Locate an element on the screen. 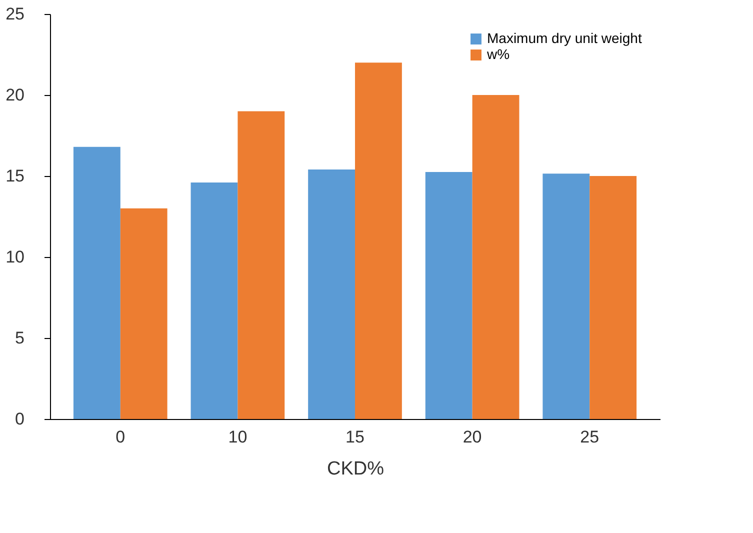 The height and width of the screenshot is (533, 753). x-axis-title: CKD% is located at coordinates (355, 469).